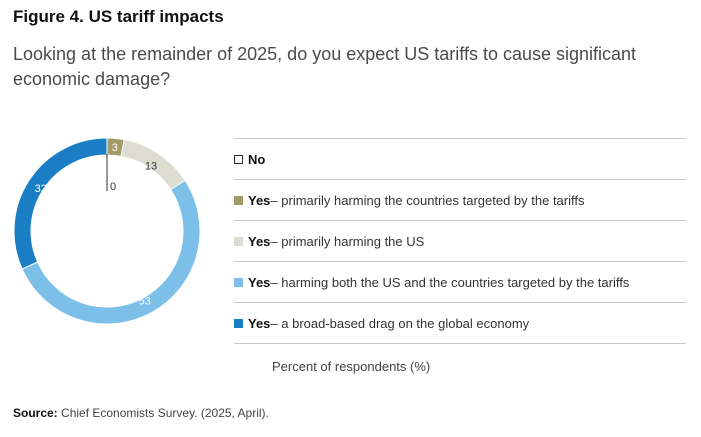 The image size is (701, 437). I want to click on donut-slice-labels: 0 3 13 53 32, so click(96, 225).